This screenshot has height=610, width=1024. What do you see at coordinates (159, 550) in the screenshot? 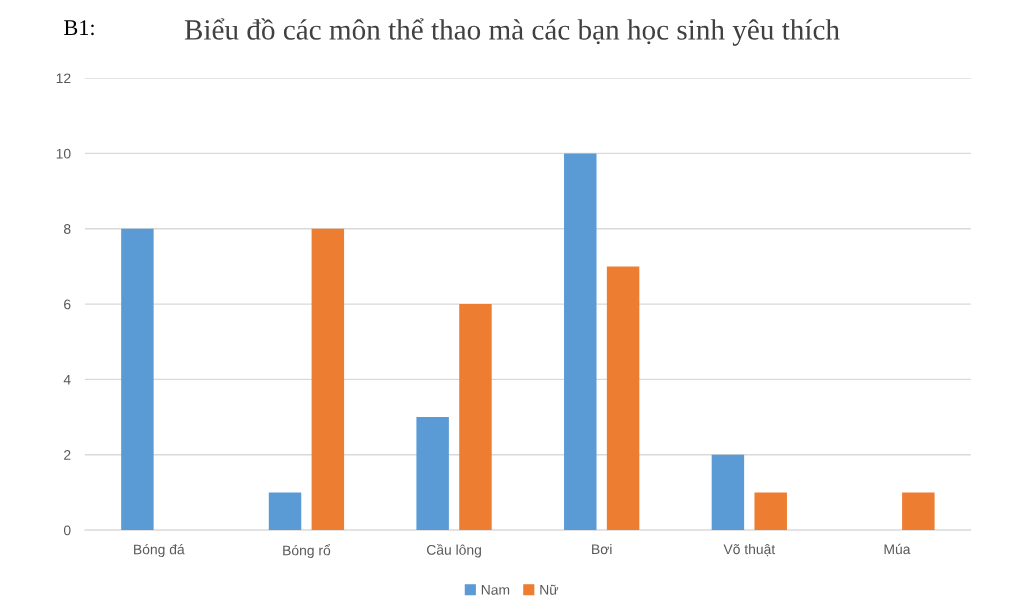
I see `x-tick-label: Bóng đá` at bounding box center [159, 550].